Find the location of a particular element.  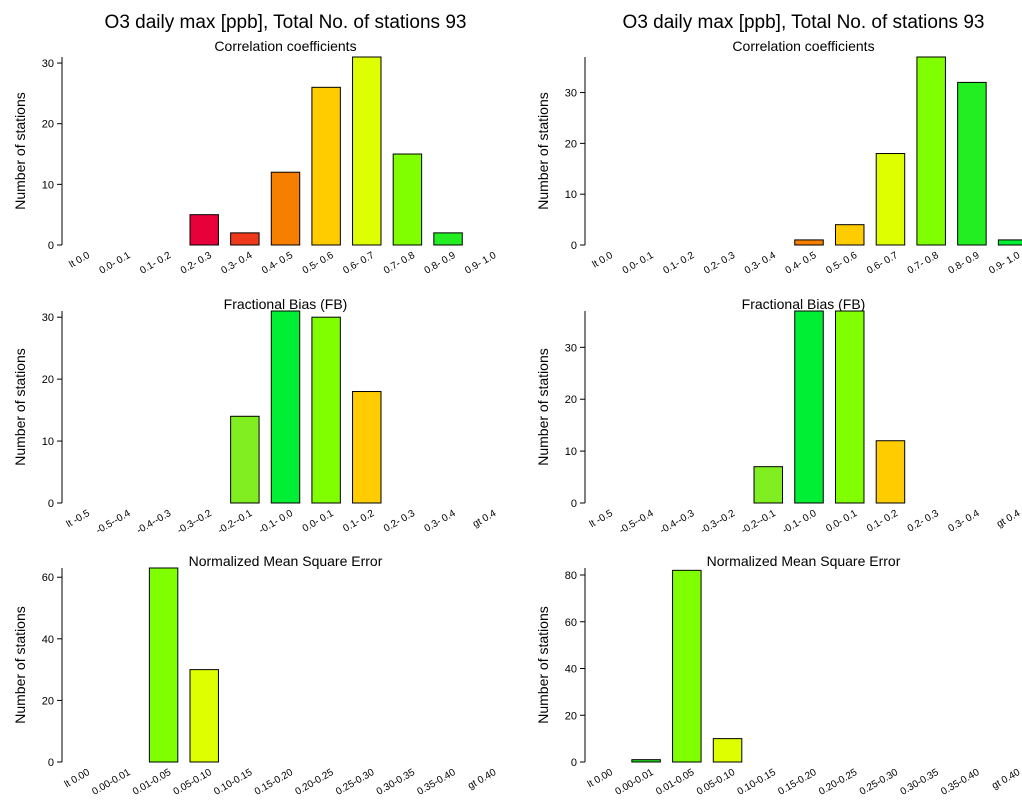

x-tick-label: 0.2- 0.3 is located at coordinates (196, 263).